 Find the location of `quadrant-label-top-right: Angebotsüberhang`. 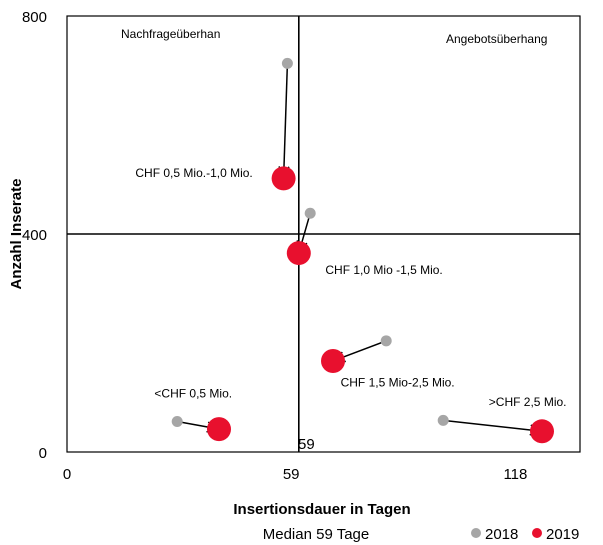

quadrant-label-top-right: Angebotsüberhang is located at coordinates (496, 39).